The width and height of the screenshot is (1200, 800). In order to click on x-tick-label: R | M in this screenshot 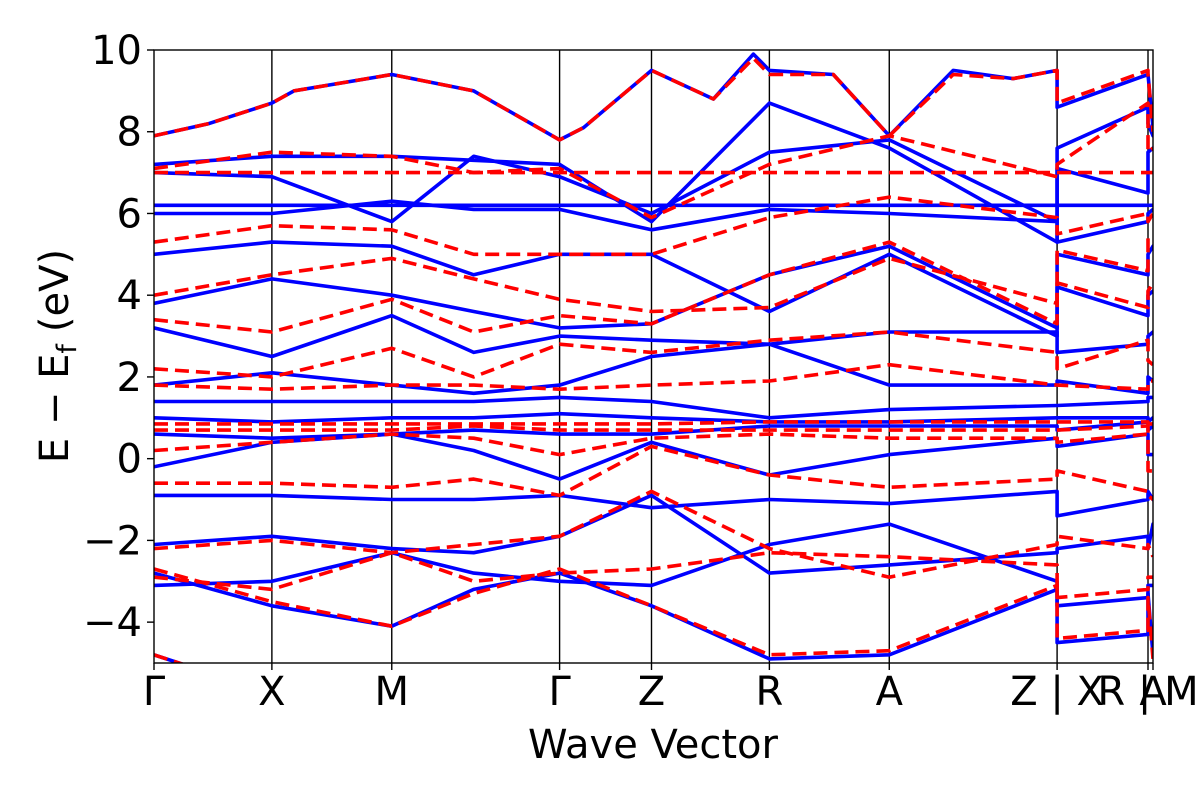, I will do `click(1147, 692)`.